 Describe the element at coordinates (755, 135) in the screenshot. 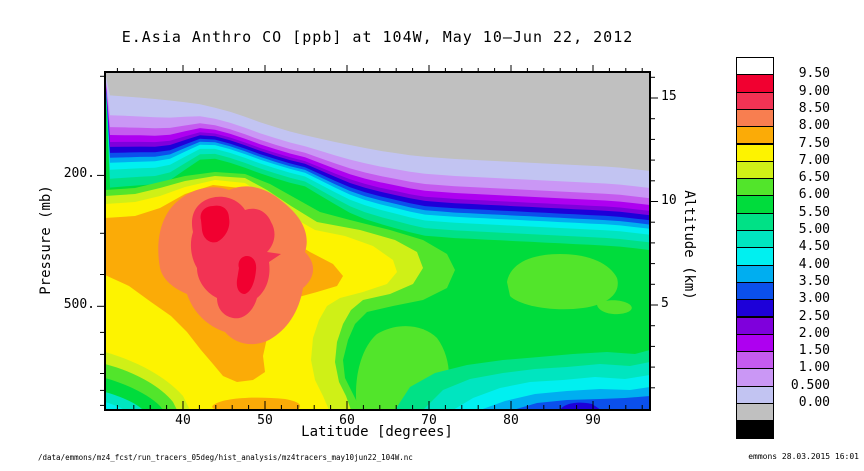

I see `colorbar-cell-orange` at that location.